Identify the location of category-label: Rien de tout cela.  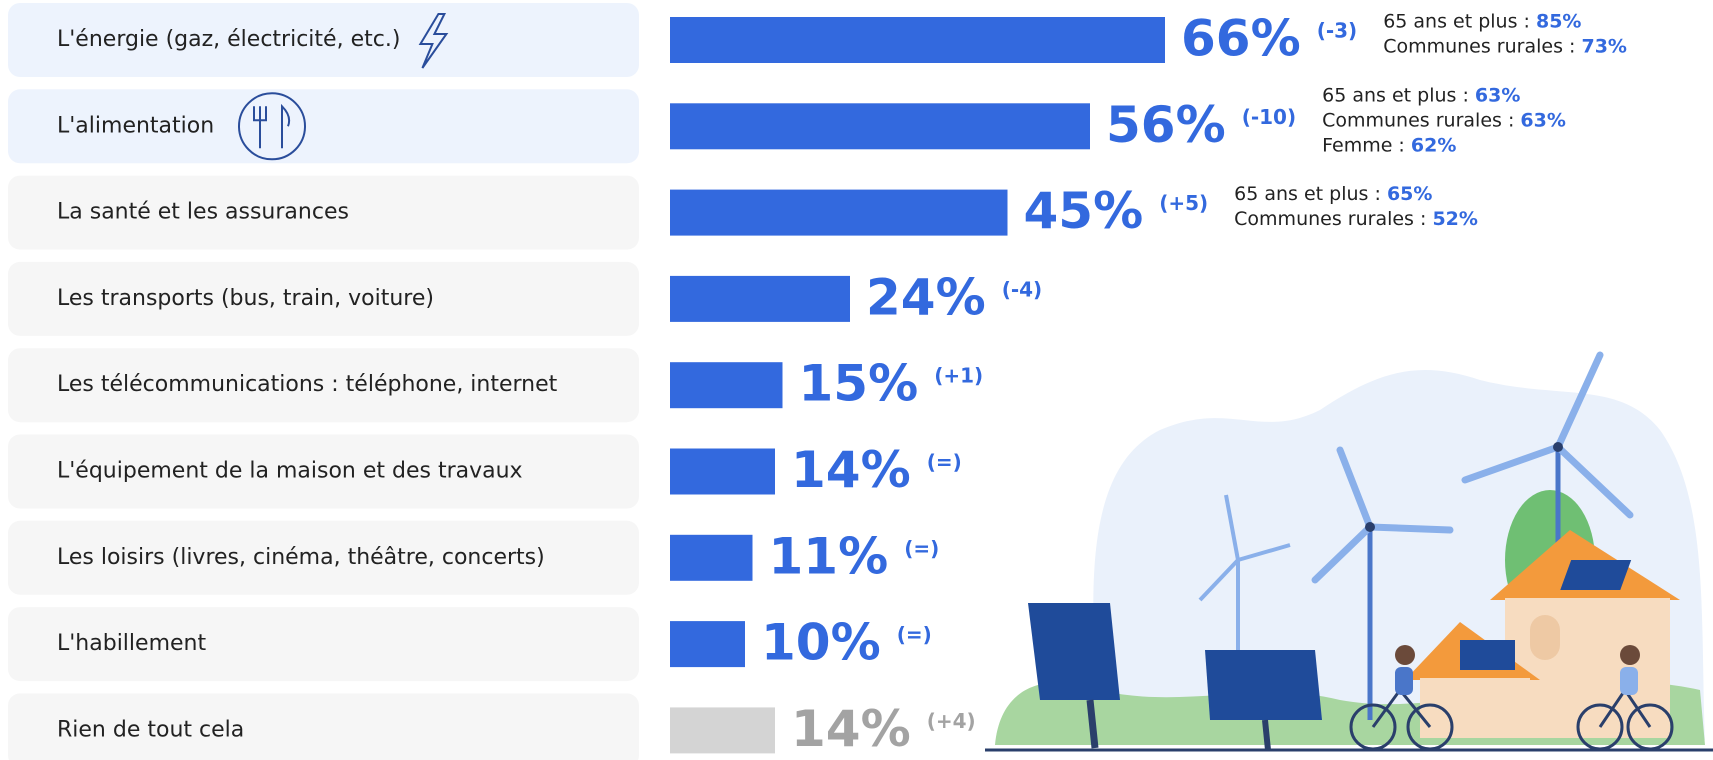
(150, 729).